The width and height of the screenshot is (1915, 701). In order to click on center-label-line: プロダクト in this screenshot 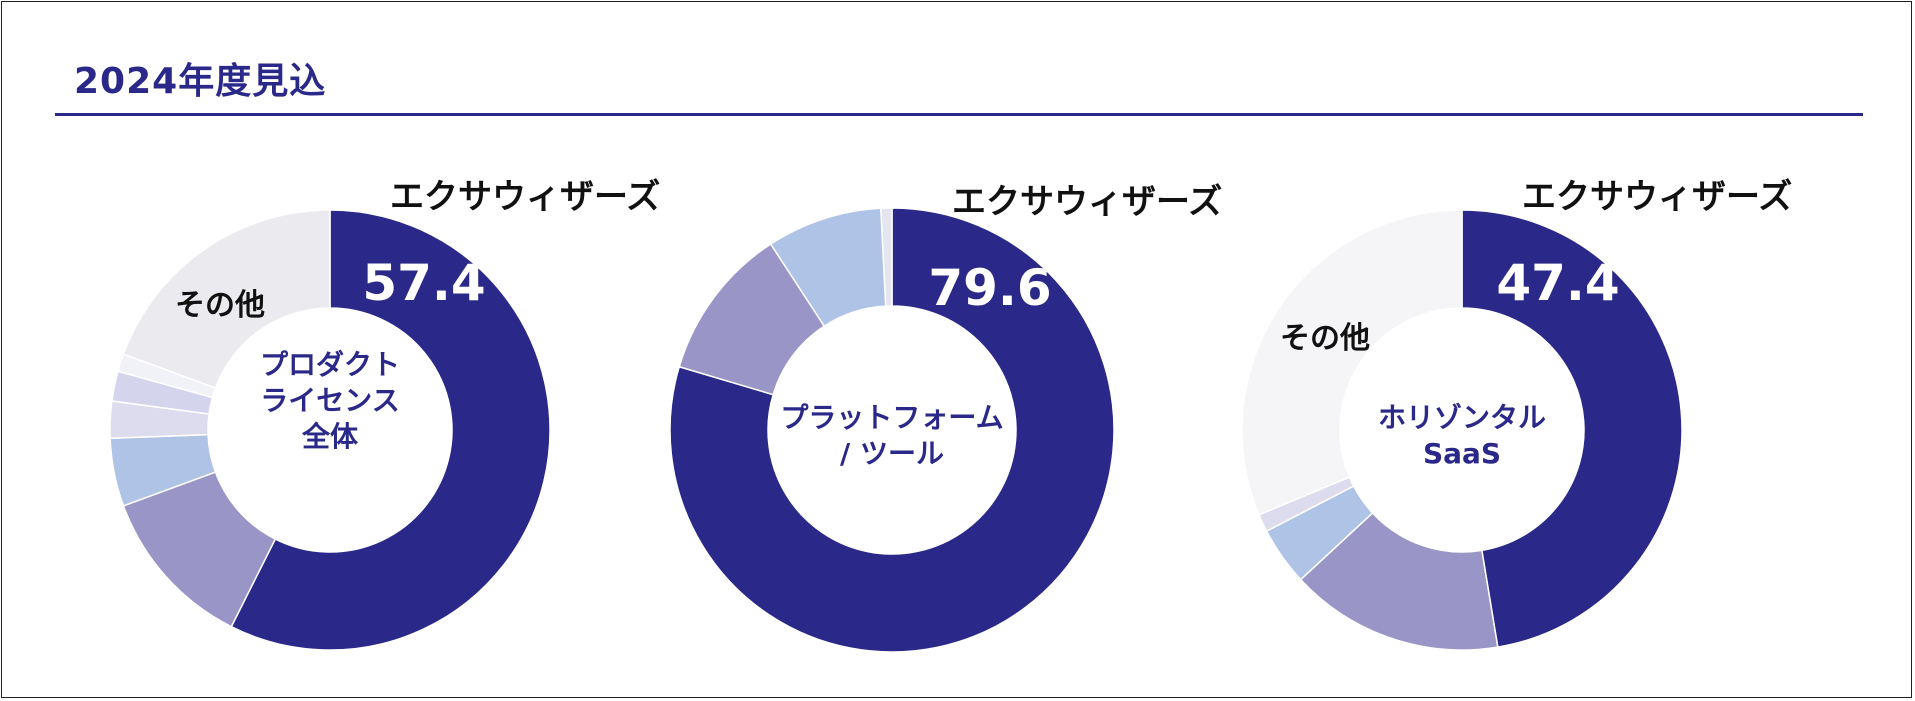, I will do `click(330, 364)`.